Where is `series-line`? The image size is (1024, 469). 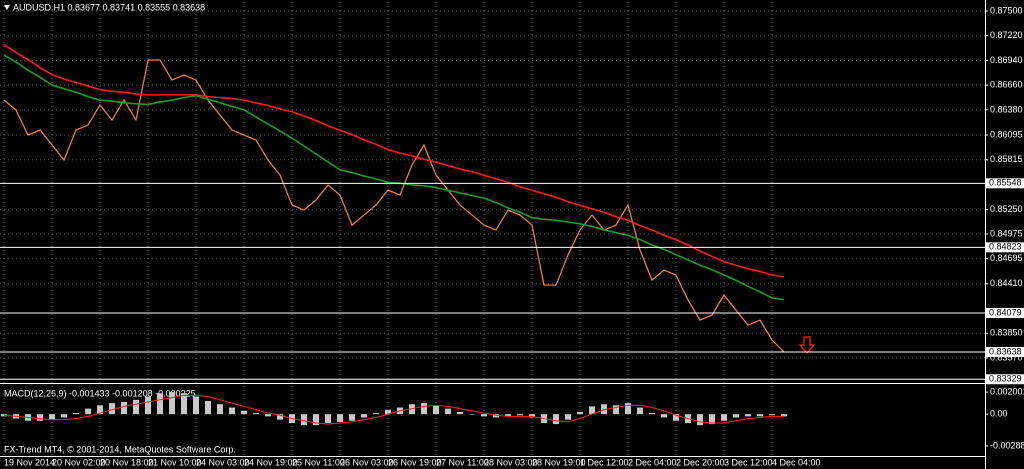
series-line is located at coordinates (393, 409).